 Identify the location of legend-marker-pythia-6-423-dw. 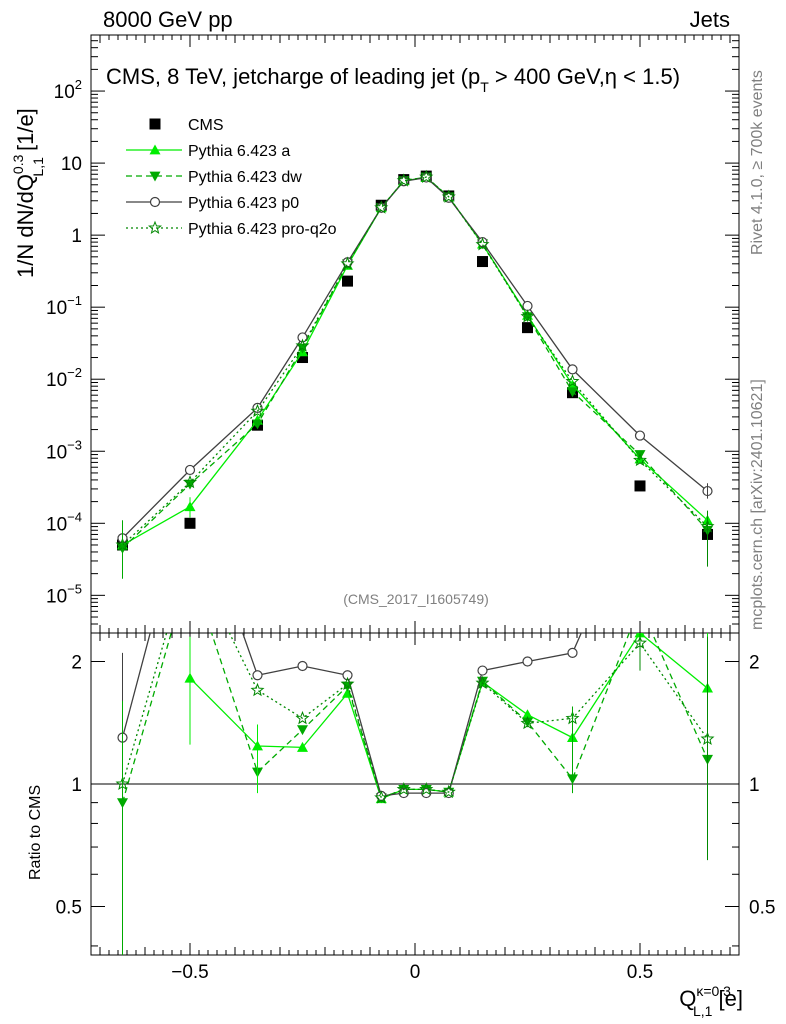
(155, 176).